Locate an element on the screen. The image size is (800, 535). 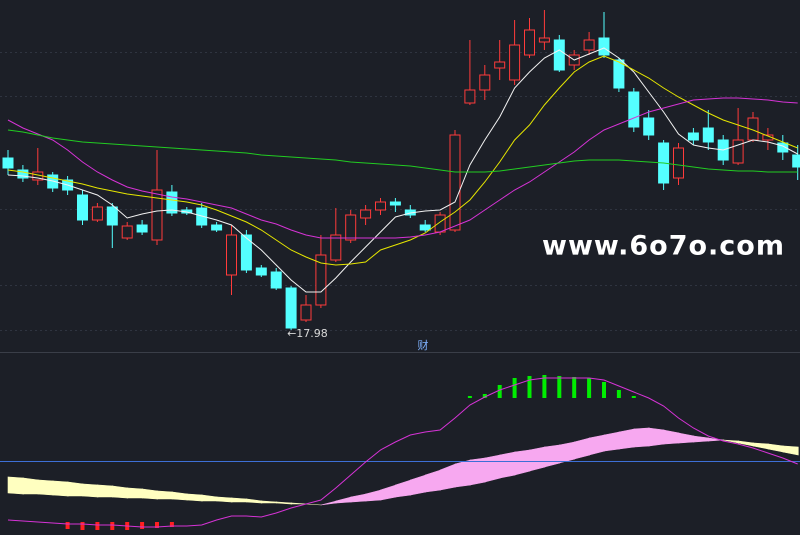
panel-label: 财 is located at coordinates (423, 345).